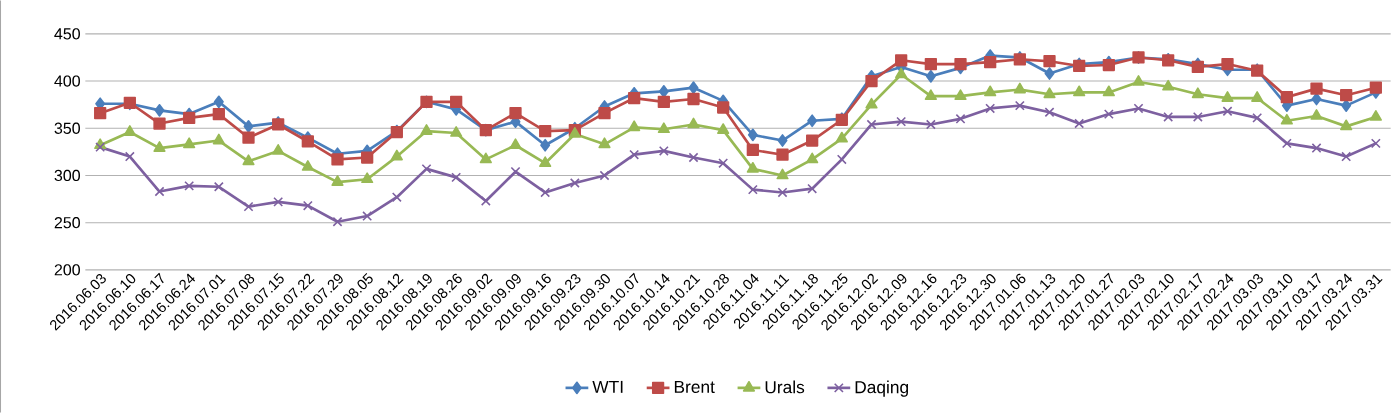 Image resolution: width=1399 pixels, height=413 pixels. Describe the element at coordinates (67, 270) in the screenshot. I see `y-tick-label: 200` at that location.